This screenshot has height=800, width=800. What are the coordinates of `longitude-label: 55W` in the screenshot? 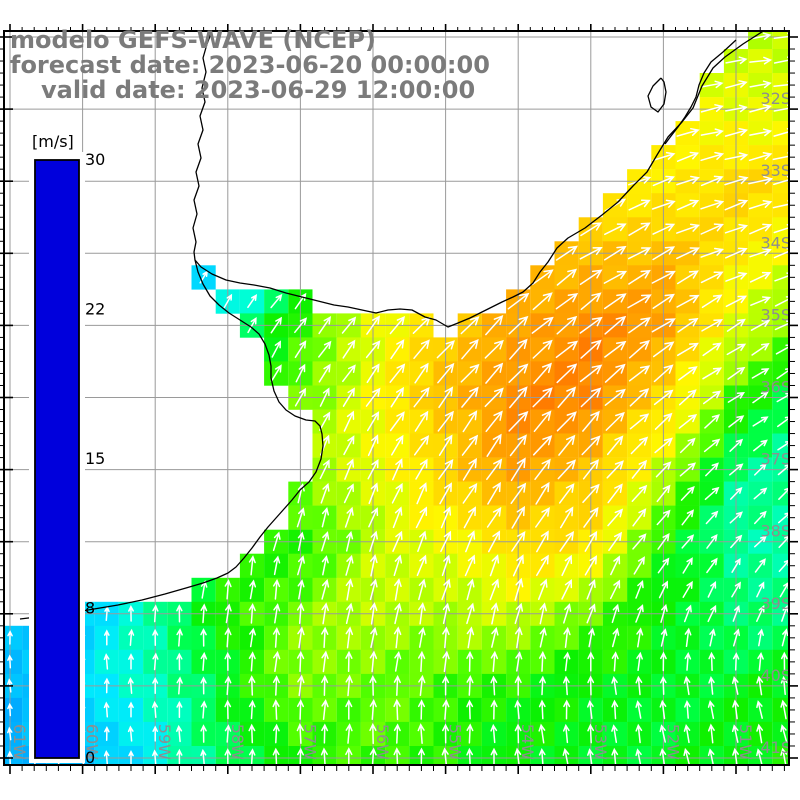 It's located at (455, 742).